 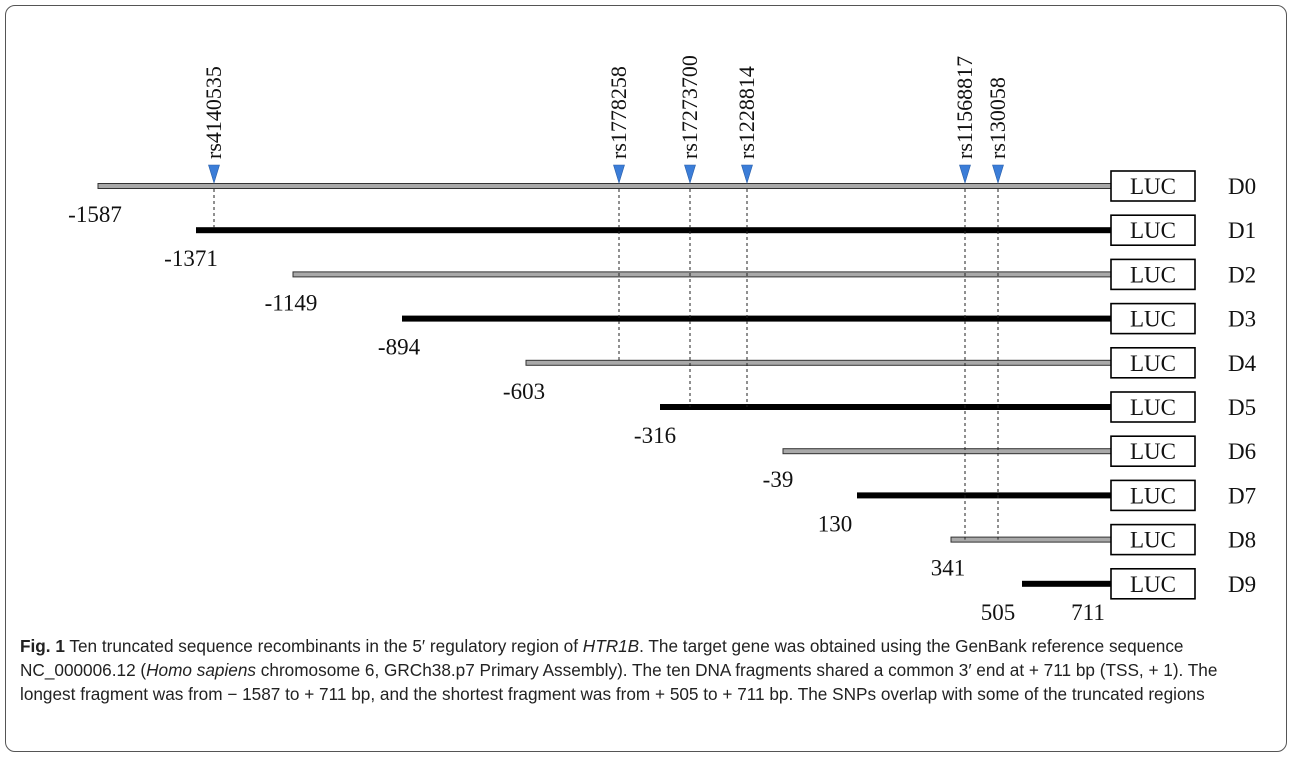 I want to click on luc-box-d2, so click(x=1153, y=274).